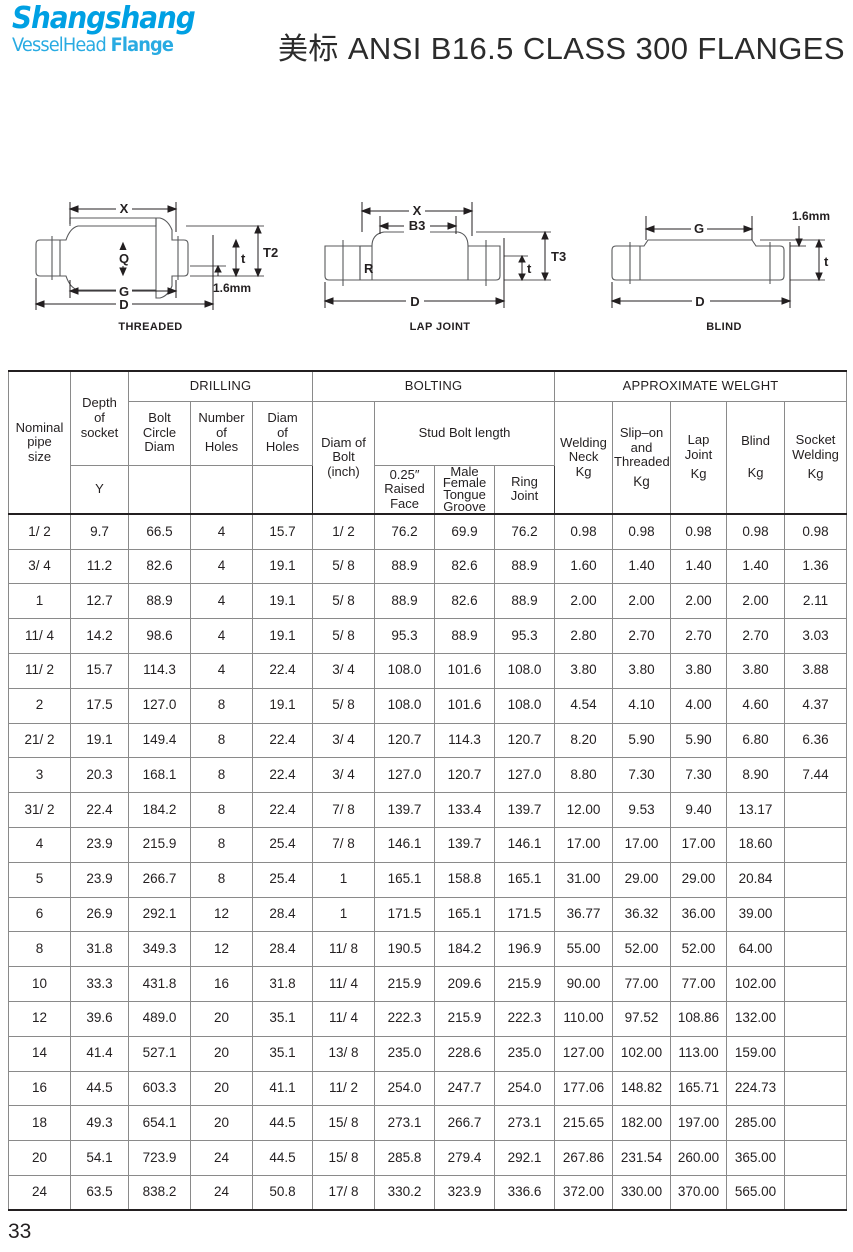  What do you see at coordinates (99, 914) in the screenshot?
I see `cell-y: 26.9` at bounding box center [99, 914].